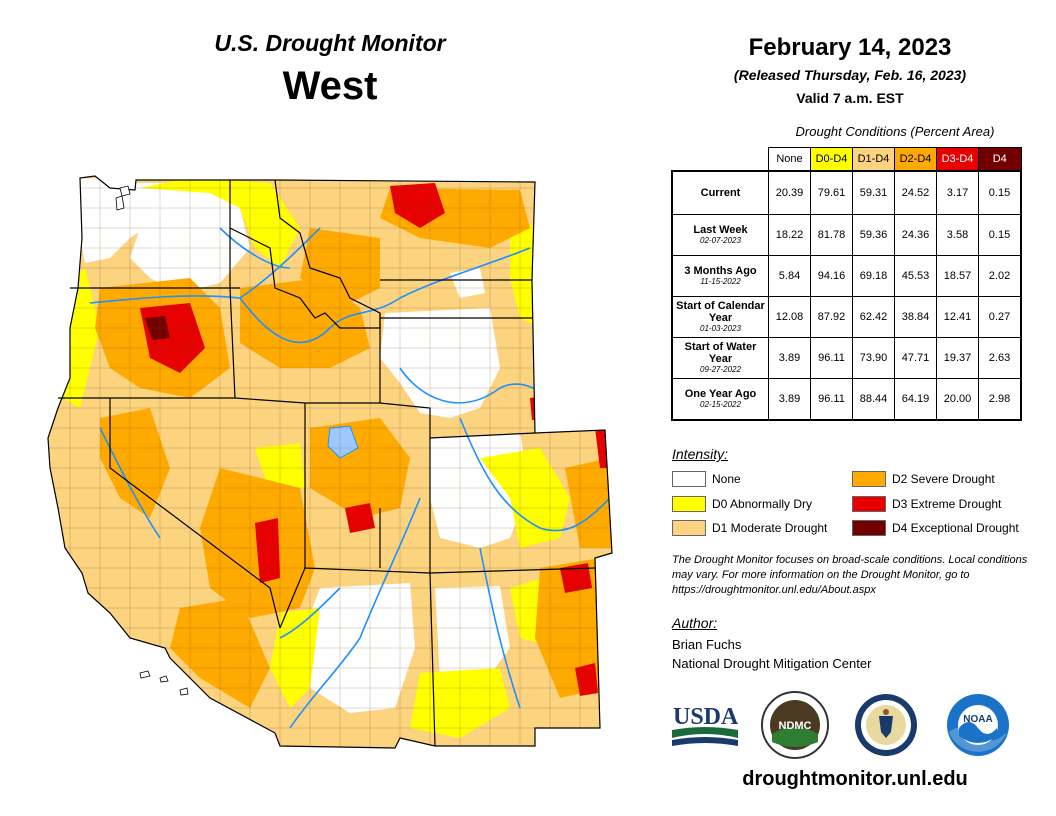 The width and height of the screenshot is (1056, 816). What do you see at coordinates (343, 442) in the screenshot?
I see `great-salt-lake` at bounding box center [343, 442].